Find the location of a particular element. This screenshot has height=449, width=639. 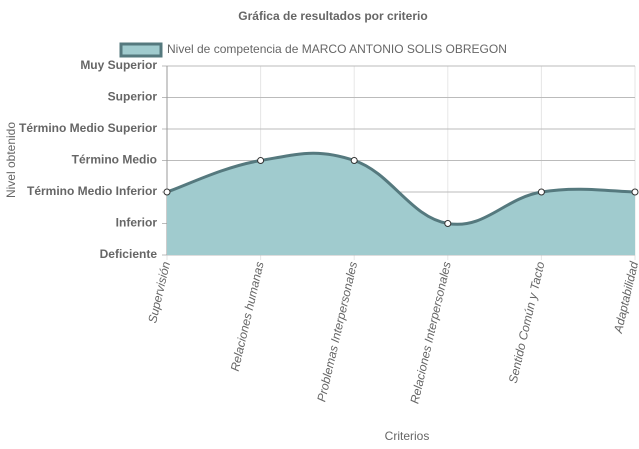

y-axis-title: Nivel obtenido is located at coordinates (11, 160).